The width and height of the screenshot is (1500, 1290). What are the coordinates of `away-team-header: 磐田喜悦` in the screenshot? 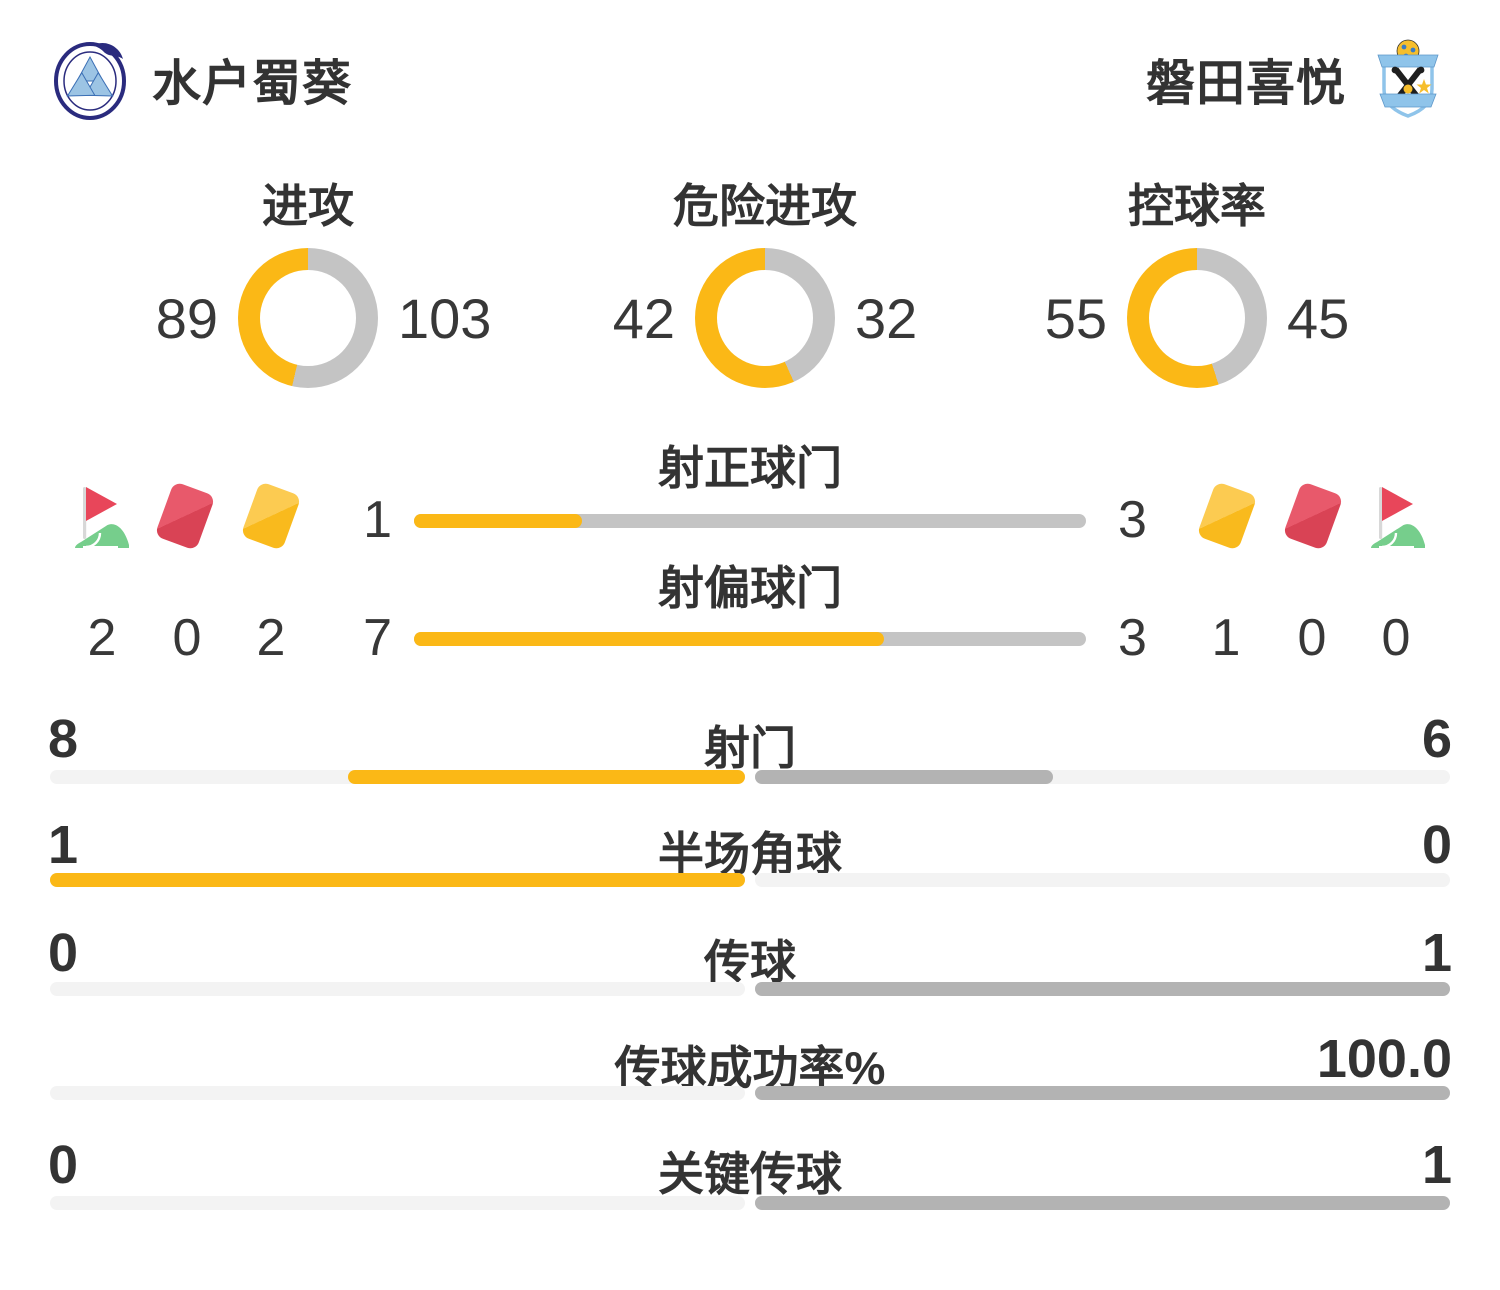 It's located at (1297, 79).